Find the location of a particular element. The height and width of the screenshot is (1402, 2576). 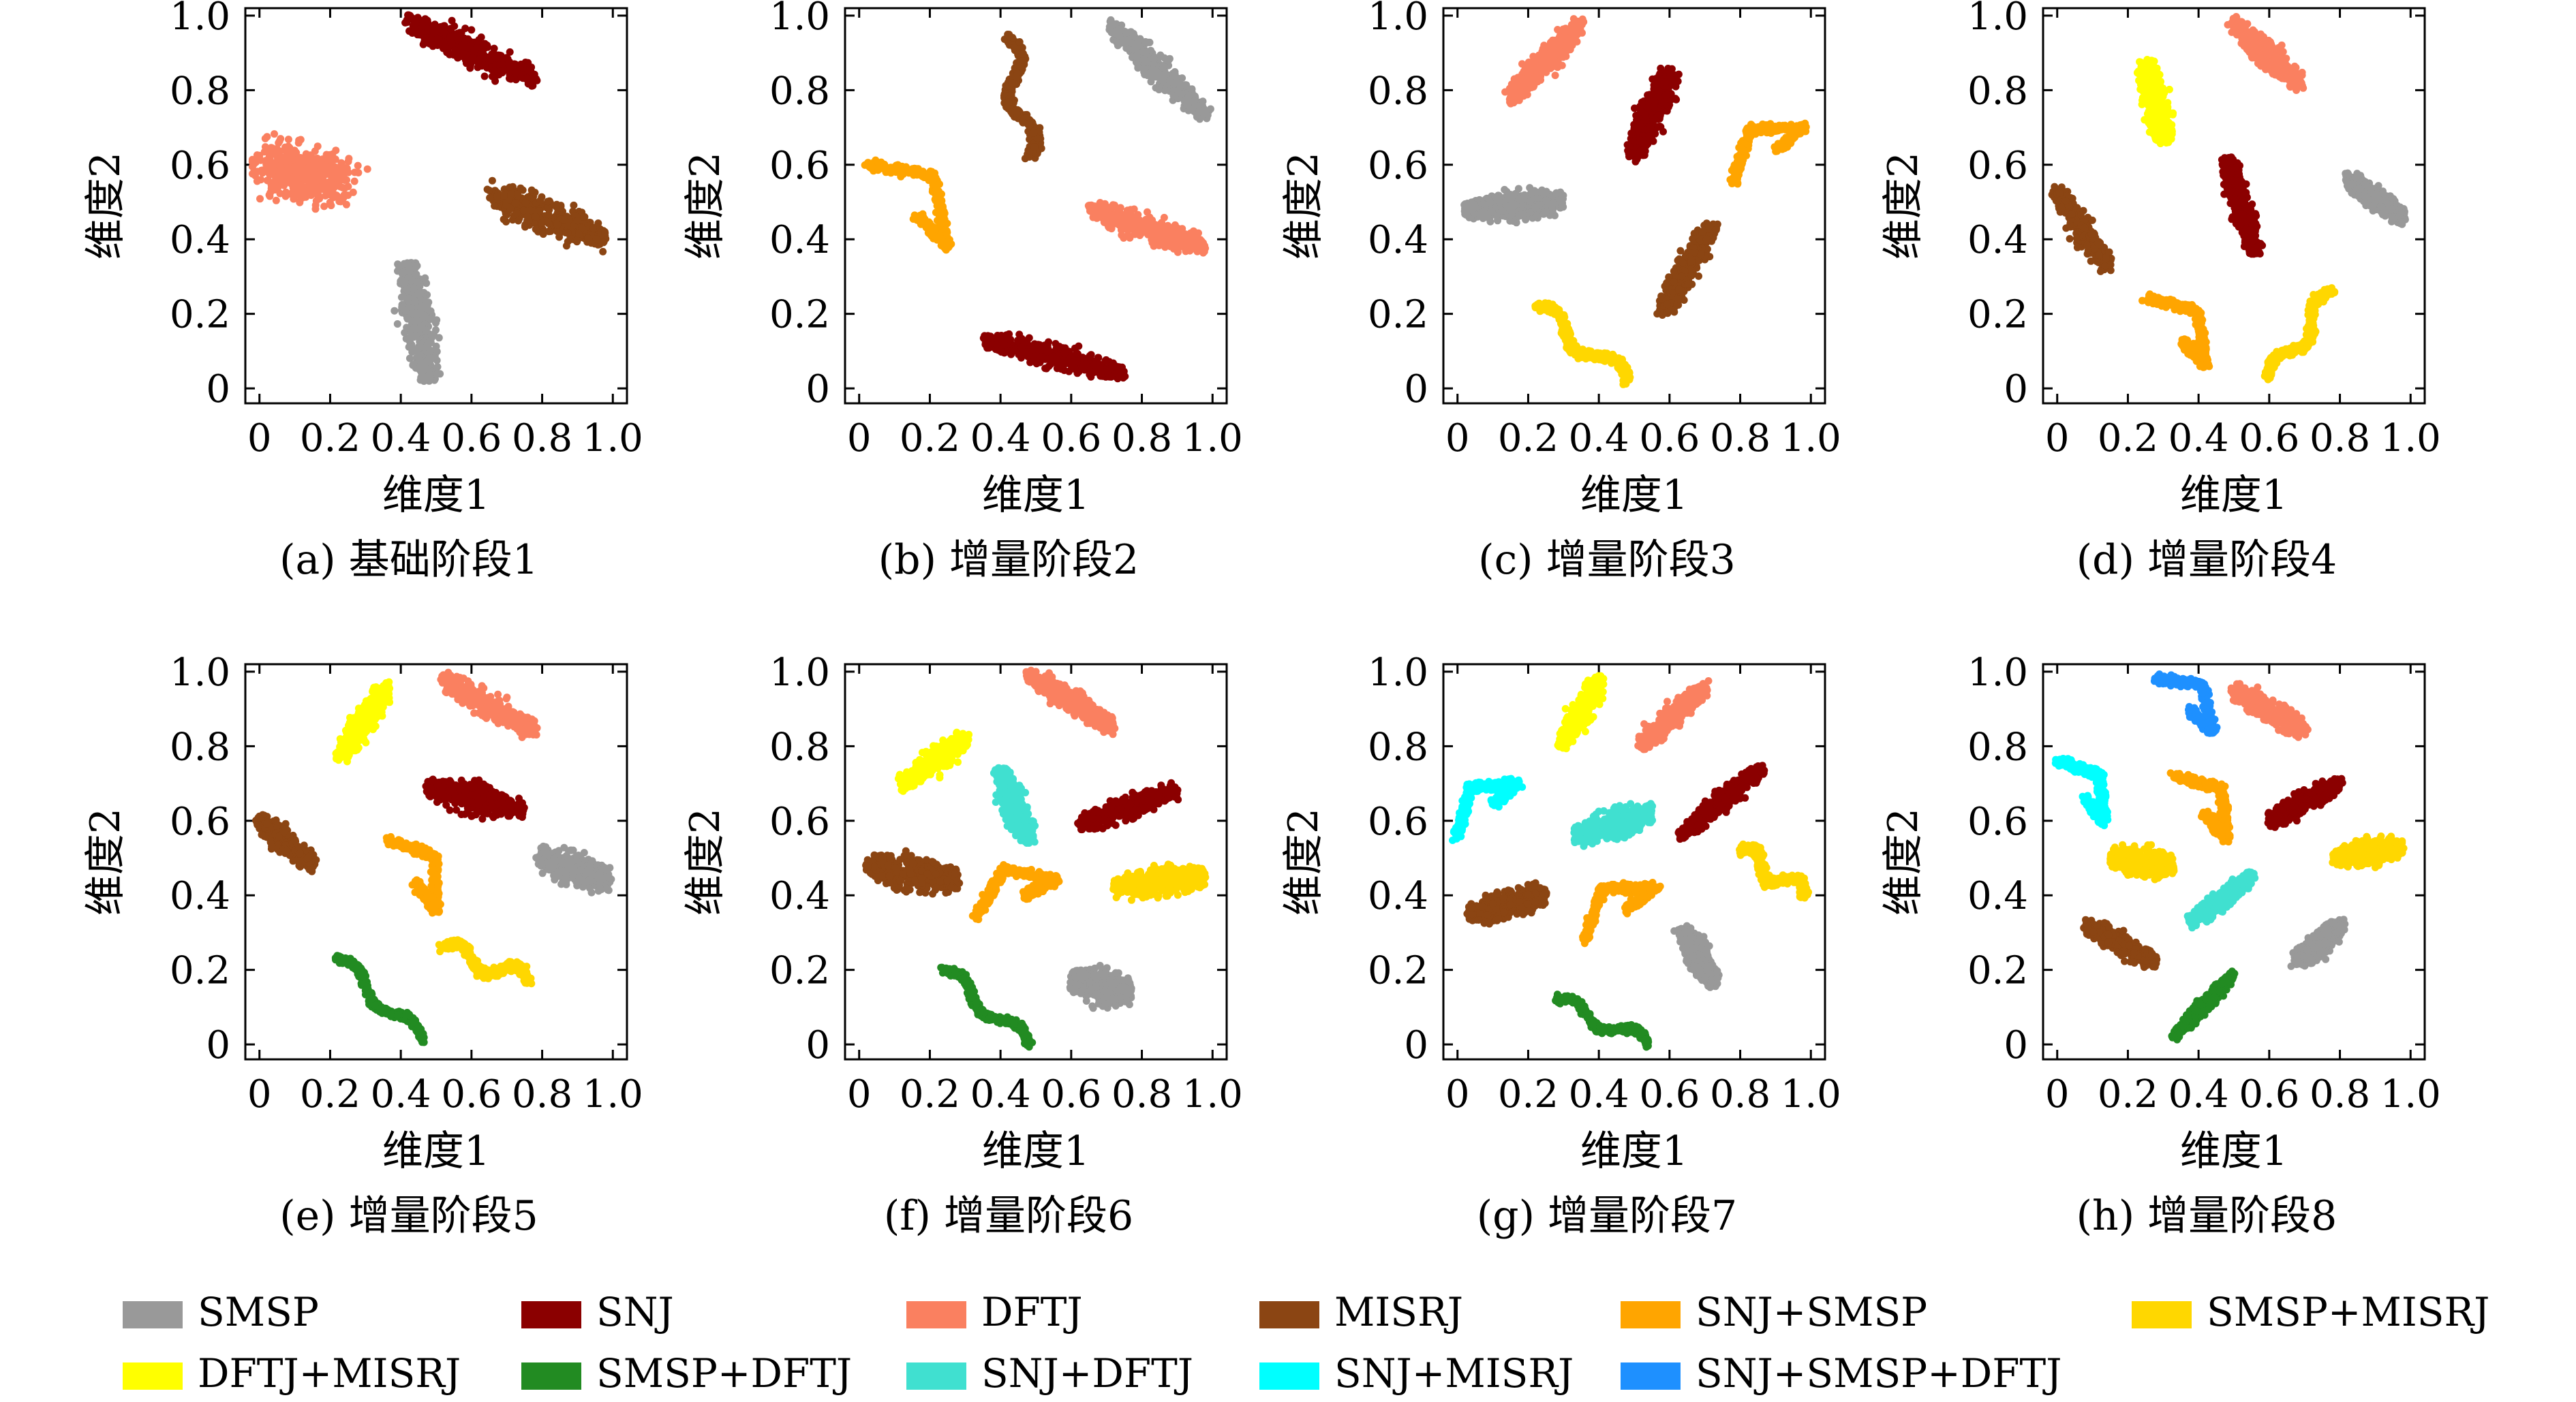

y-axis-label: 维度2 is located at coordinates (1304, 206).